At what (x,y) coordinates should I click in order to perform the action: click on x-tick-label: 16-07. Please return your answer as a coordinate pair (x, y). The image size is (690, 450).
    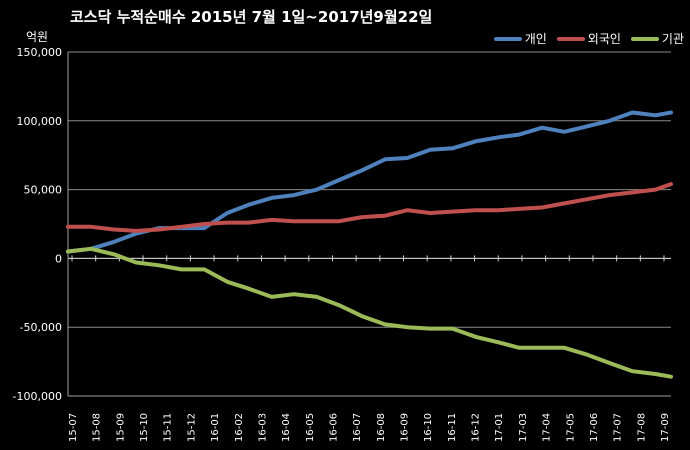
    Looking at the image, I should click on (357, 427).